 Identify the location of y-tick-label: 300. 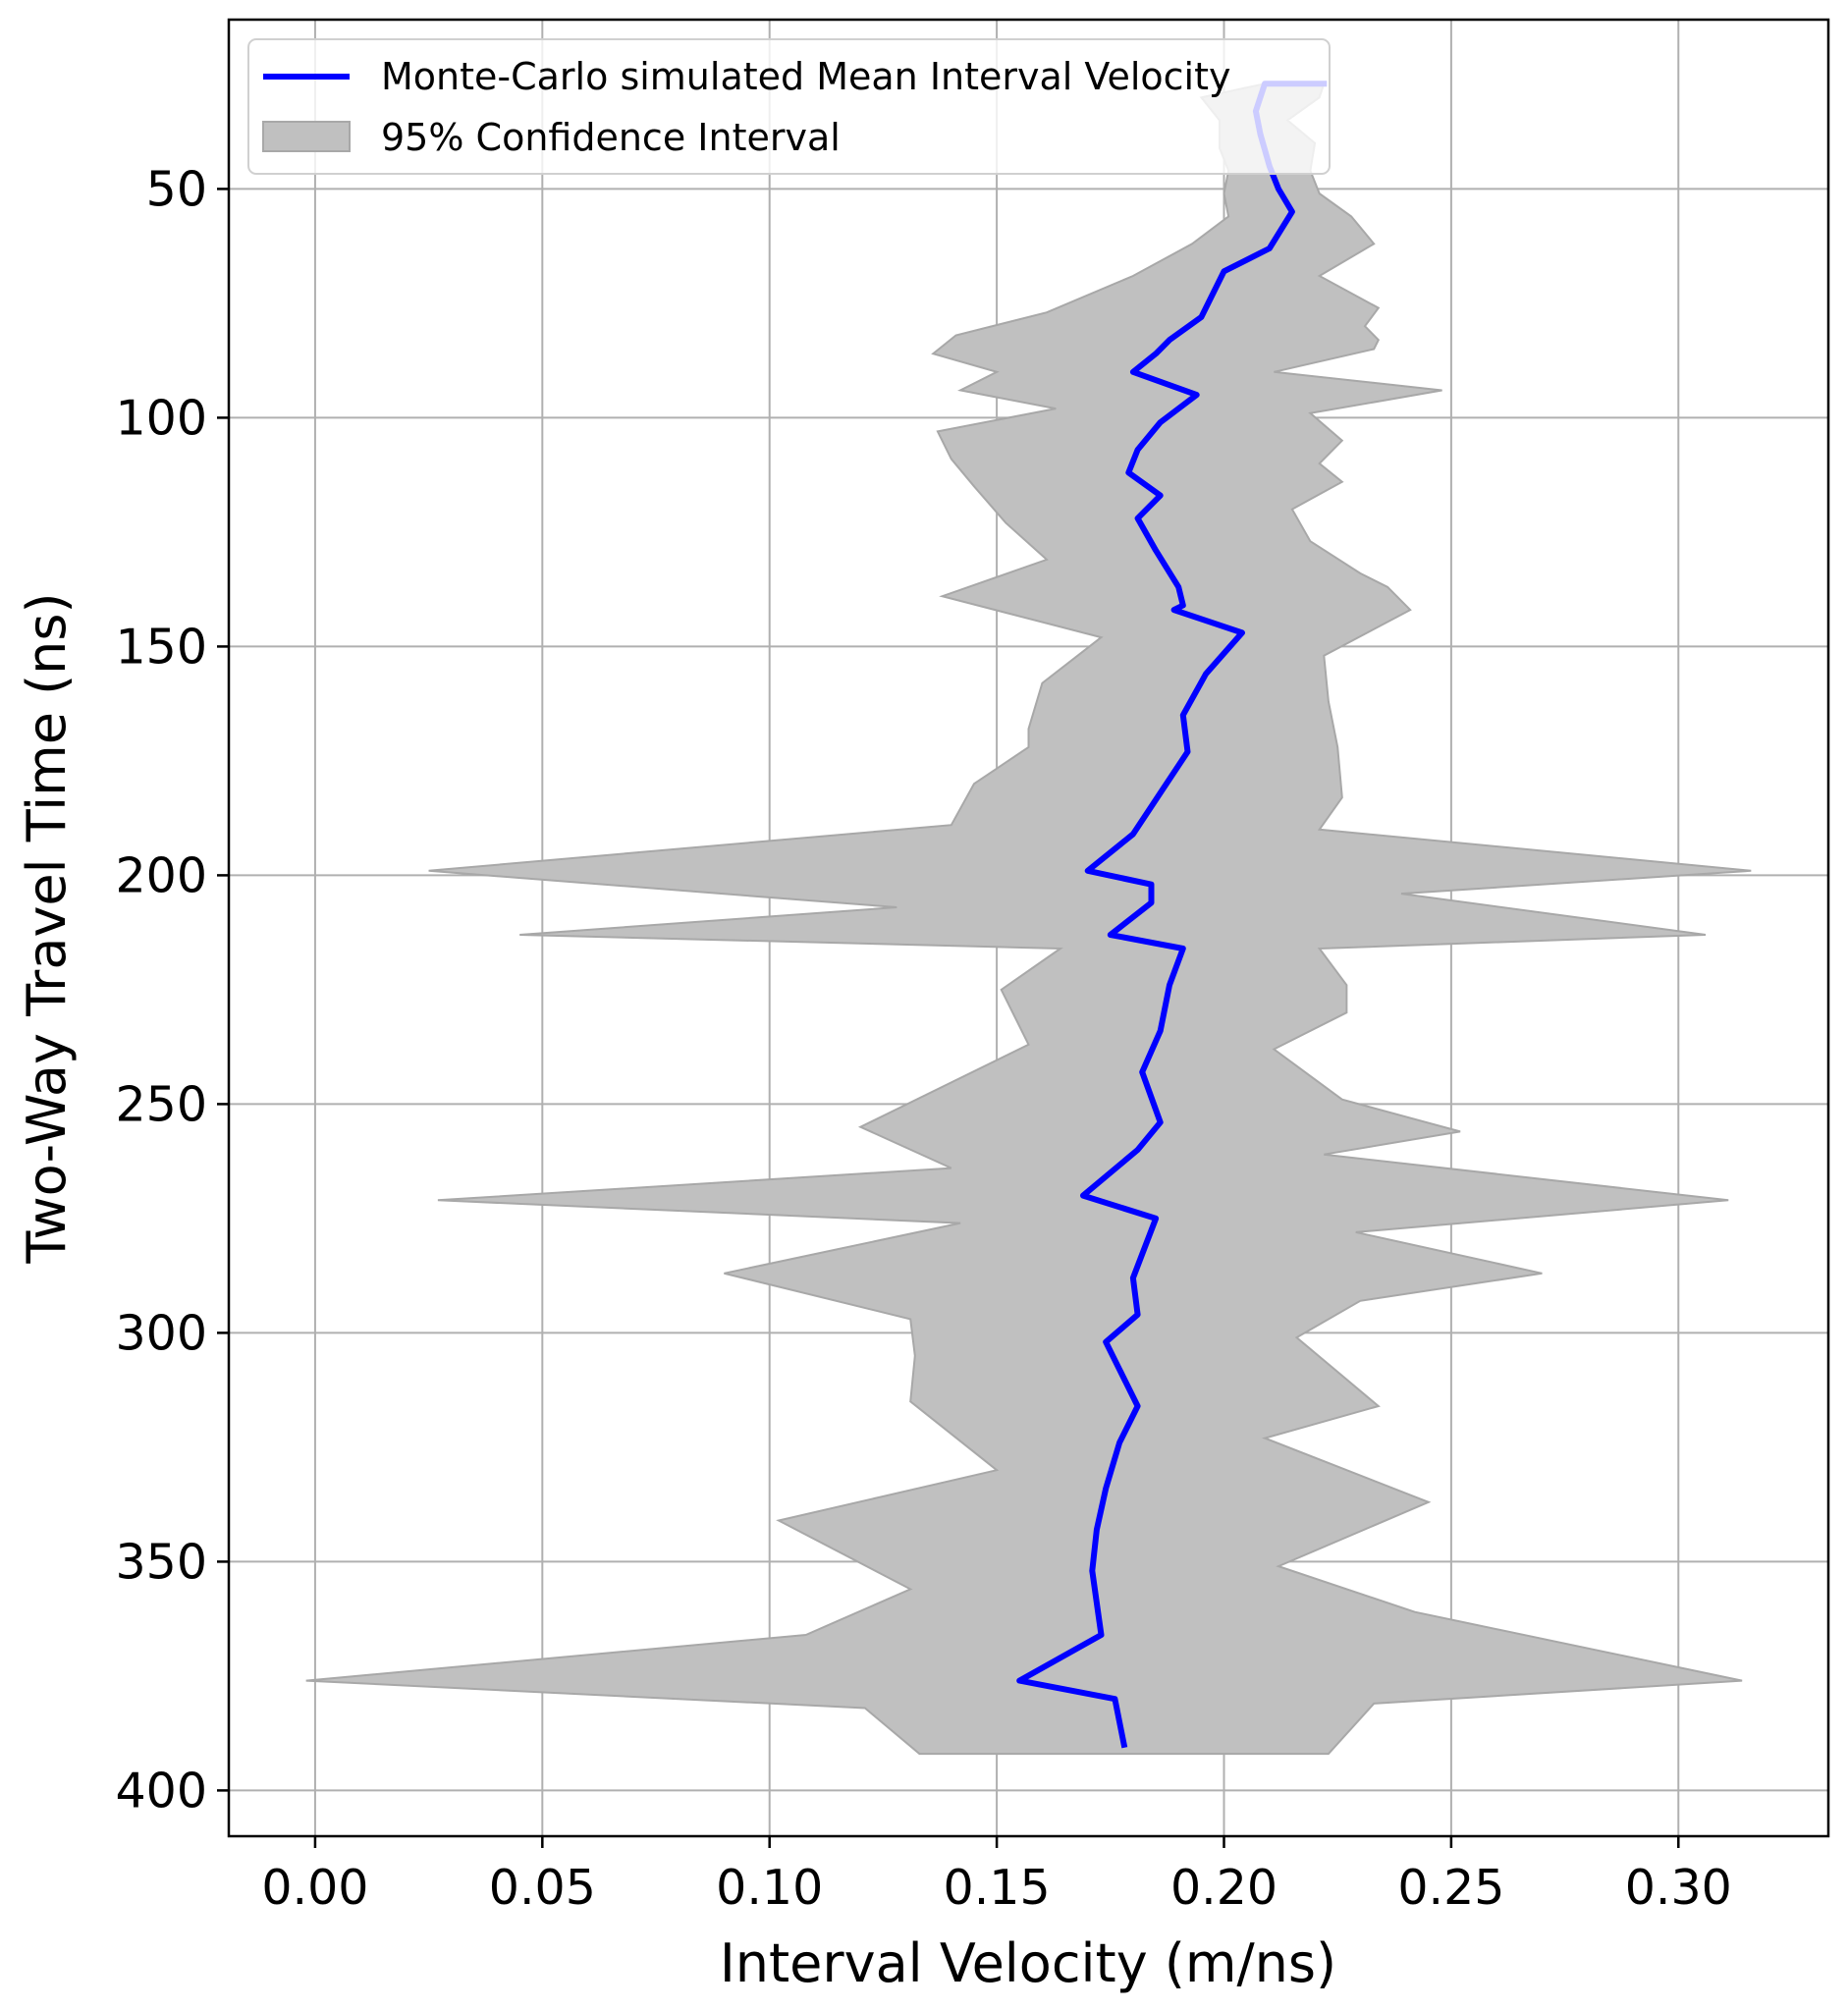
(161, 1333).